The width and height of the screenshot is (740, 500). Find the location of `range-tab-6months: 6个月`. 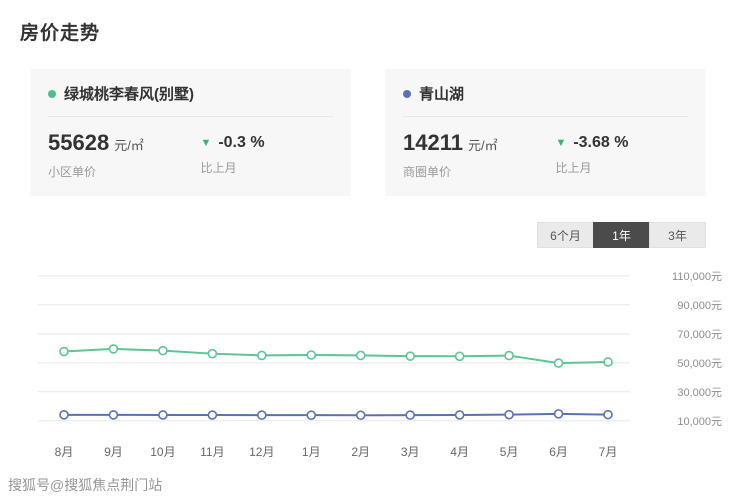

range-tab-6months: 6个月 is located at coordinates (565, 235).